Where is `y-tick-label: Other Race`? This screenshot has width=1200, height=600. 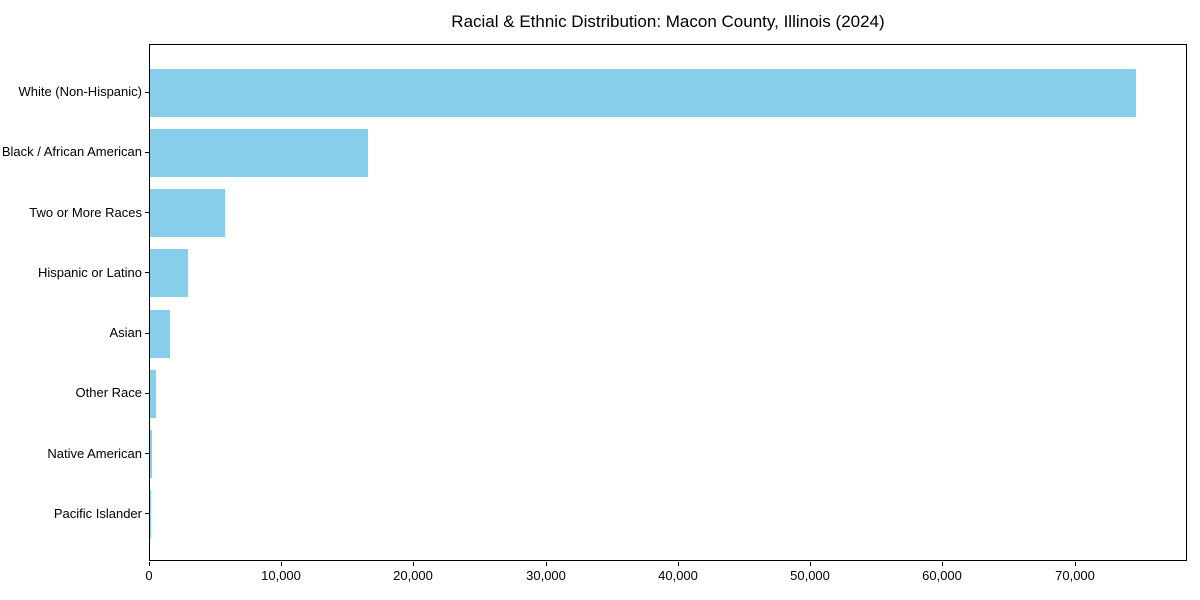
y-tick-label: Other Race is located at coordinates (108, 392).